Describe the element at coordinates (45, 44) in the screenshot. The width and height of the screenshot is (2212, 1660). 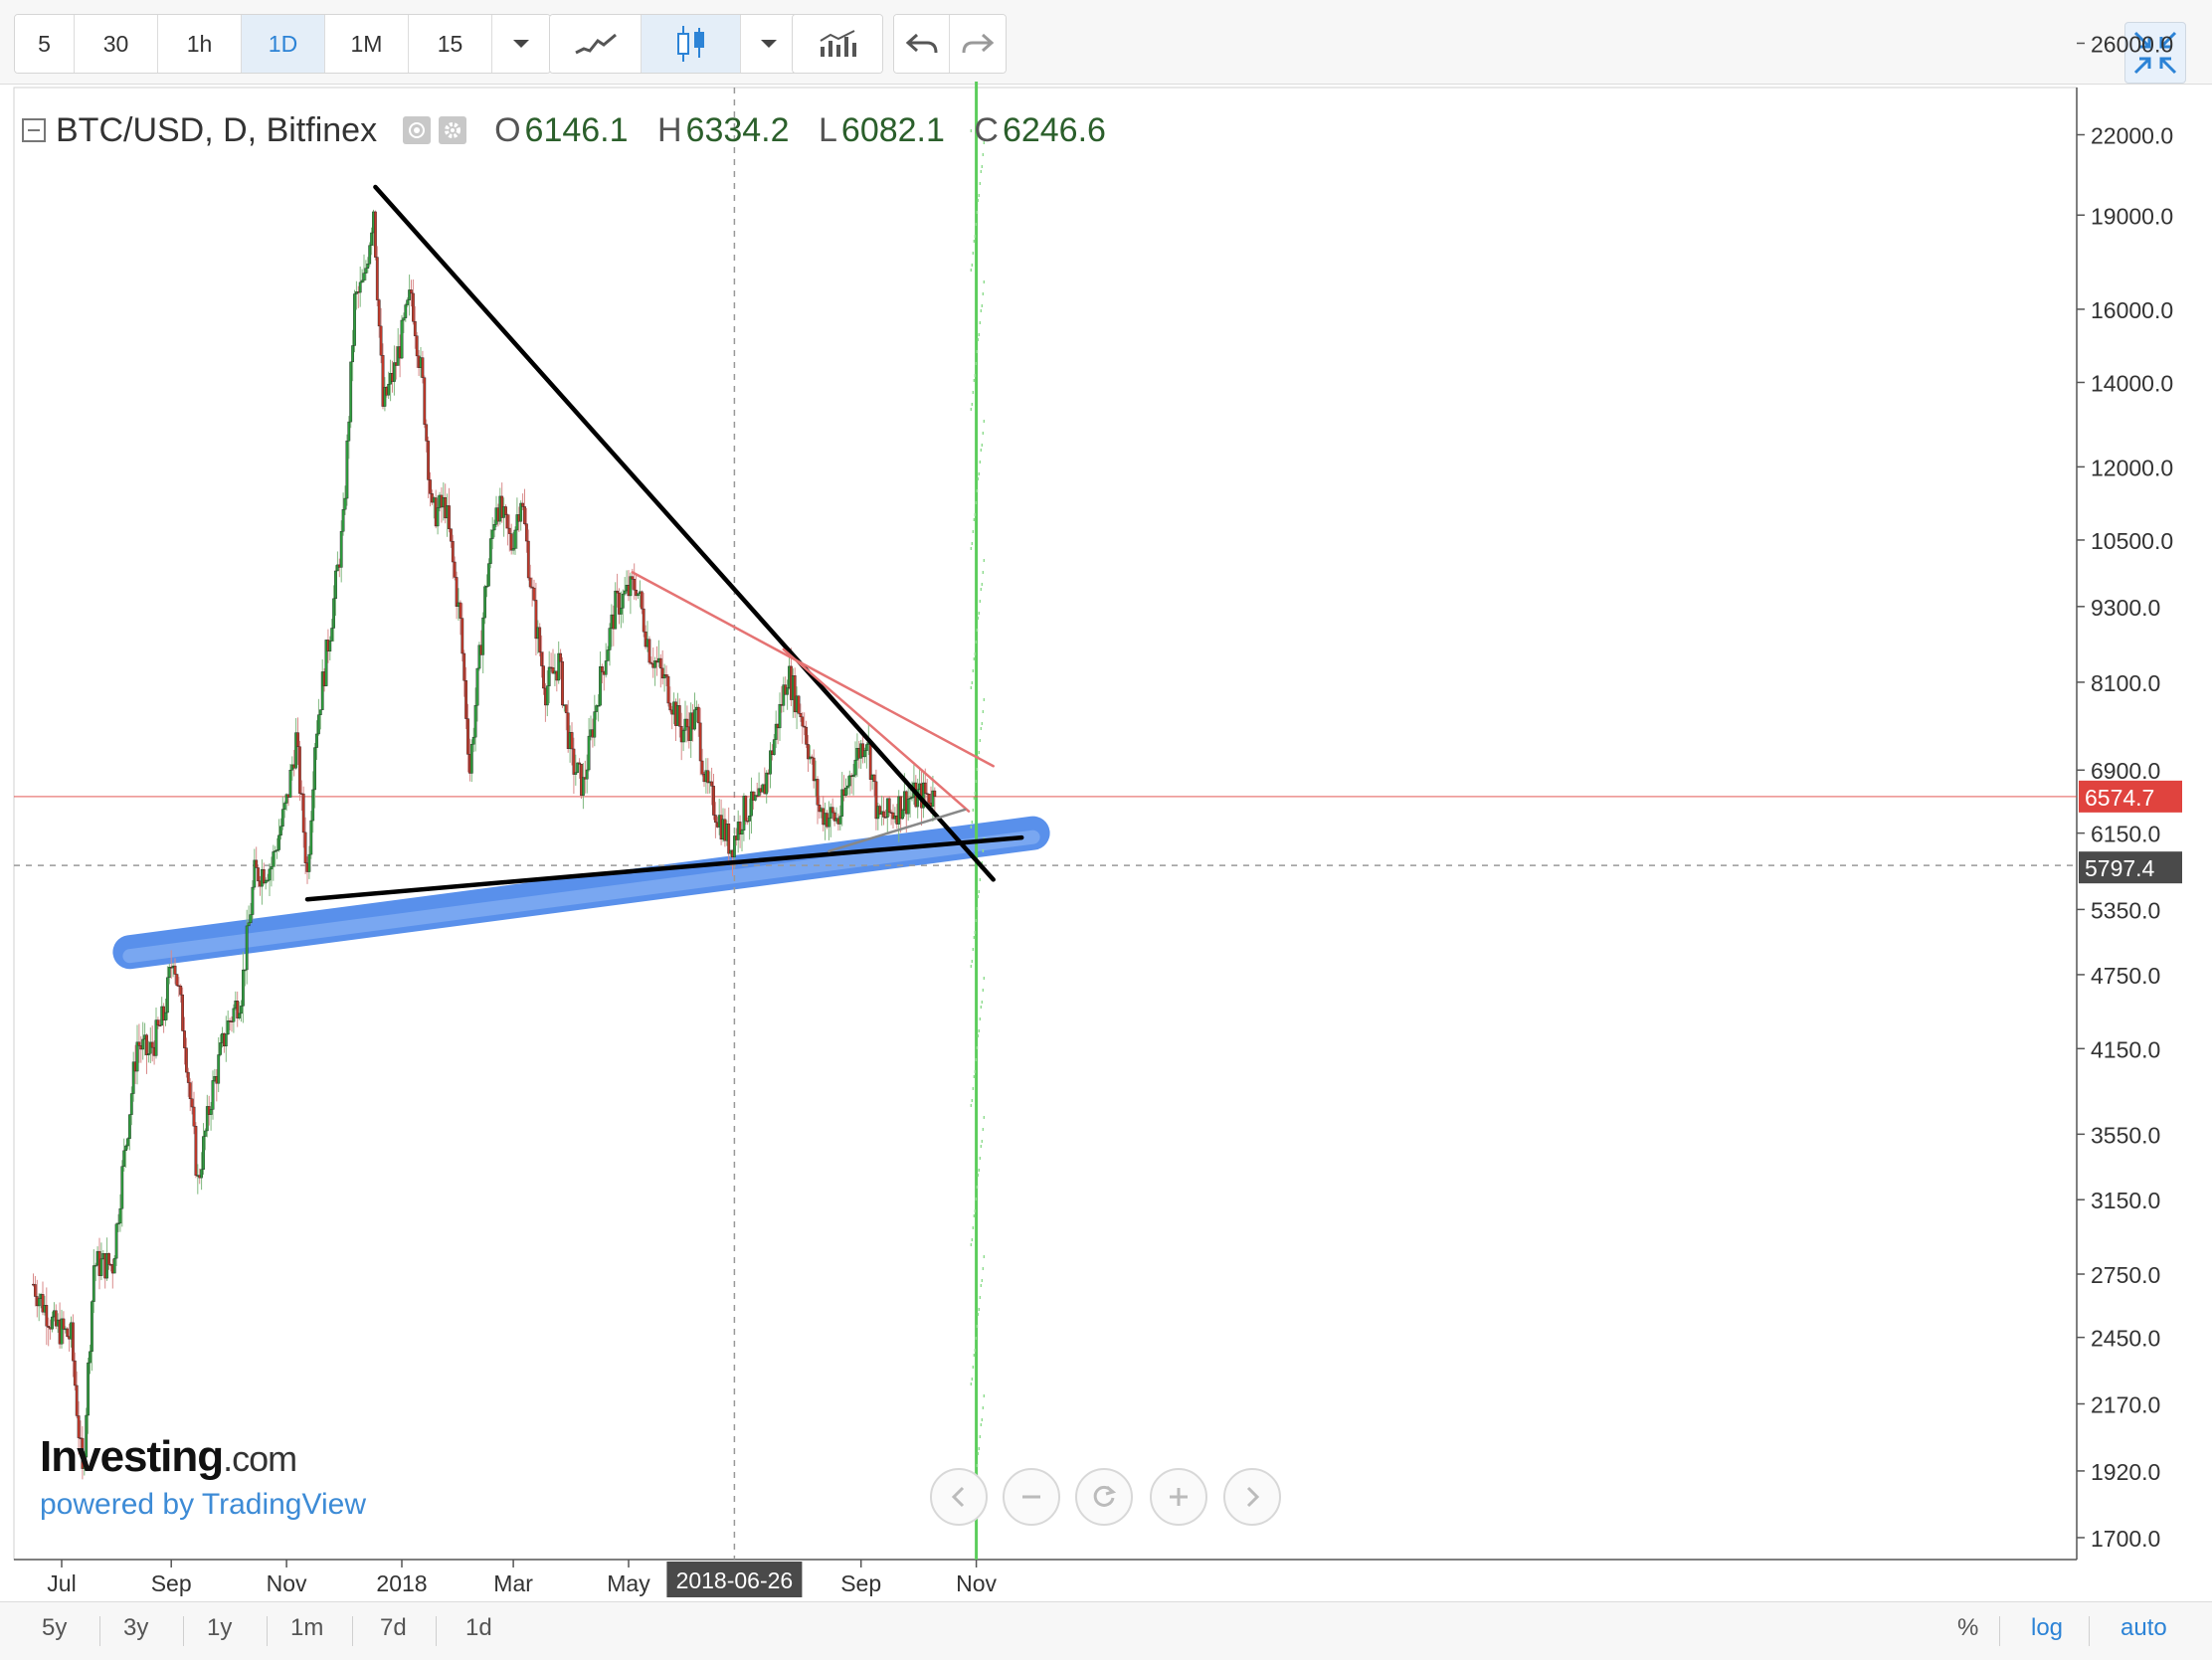
I see `interval-5-button: 5` at that location.